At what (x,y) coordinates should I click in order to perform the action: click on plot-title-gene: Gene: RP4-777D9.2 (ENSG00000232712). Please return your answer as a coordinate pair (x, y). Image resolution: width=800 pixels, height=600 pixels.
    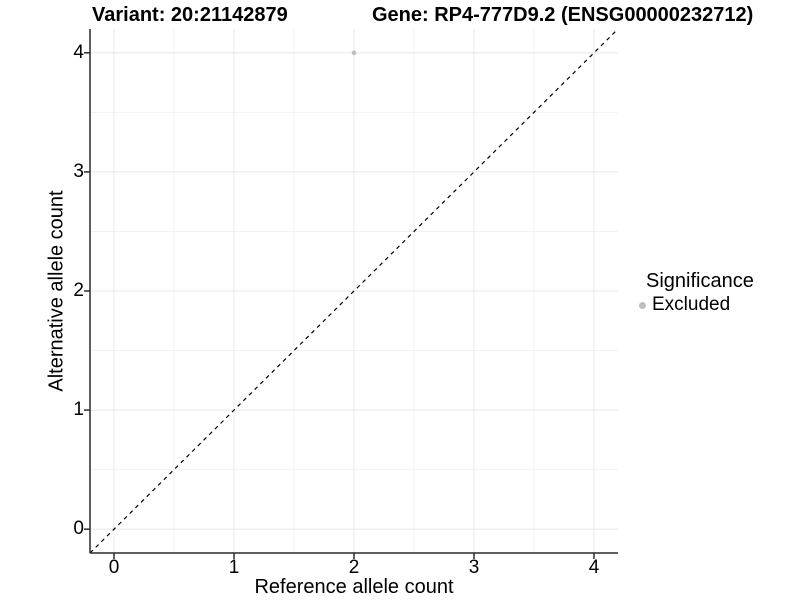
    Looking at the image, I should click on (563, 15).